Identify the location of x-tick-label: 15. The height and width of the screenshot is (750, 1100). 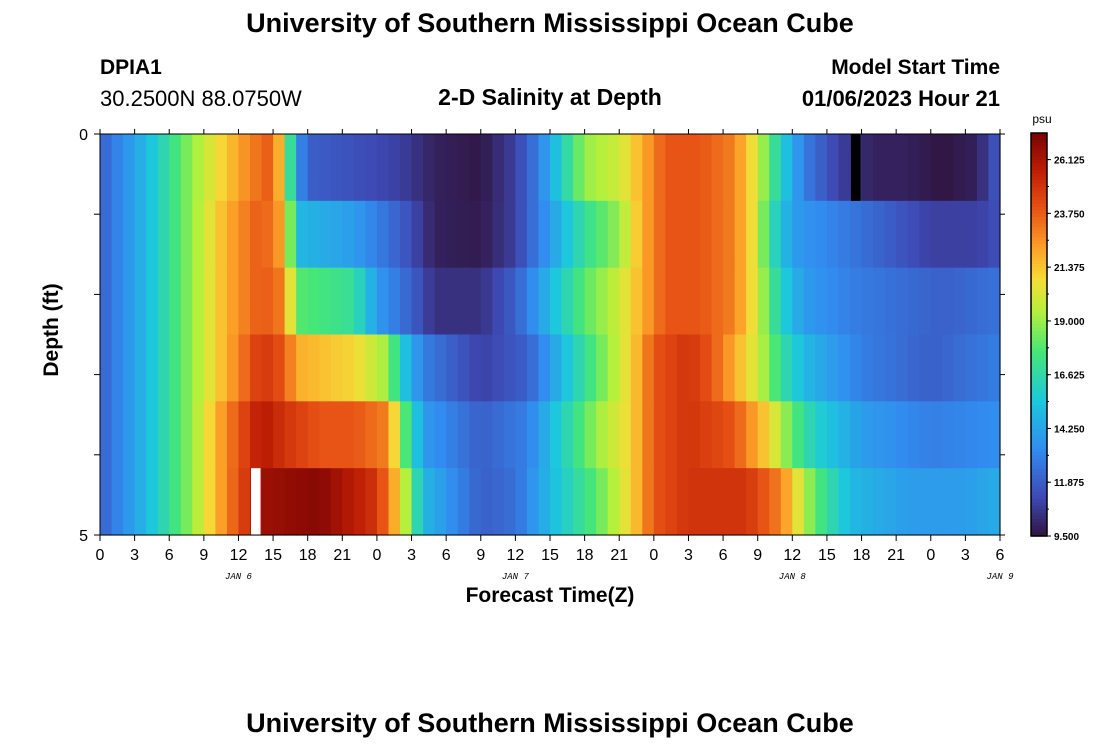
(273, 555).